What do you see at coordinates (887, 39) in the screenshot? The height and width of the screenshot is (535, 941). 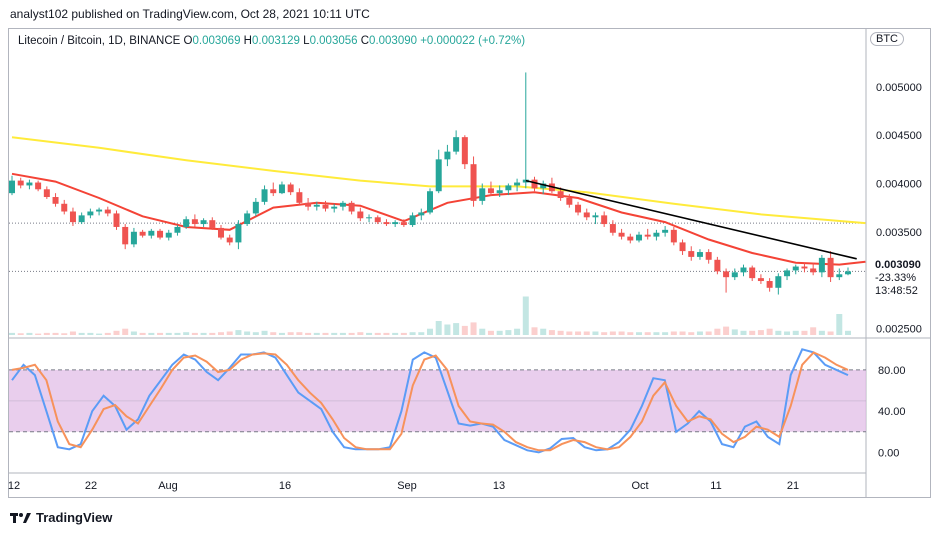 I see `currency-badge: BTC` at bounding box center [887, 39].